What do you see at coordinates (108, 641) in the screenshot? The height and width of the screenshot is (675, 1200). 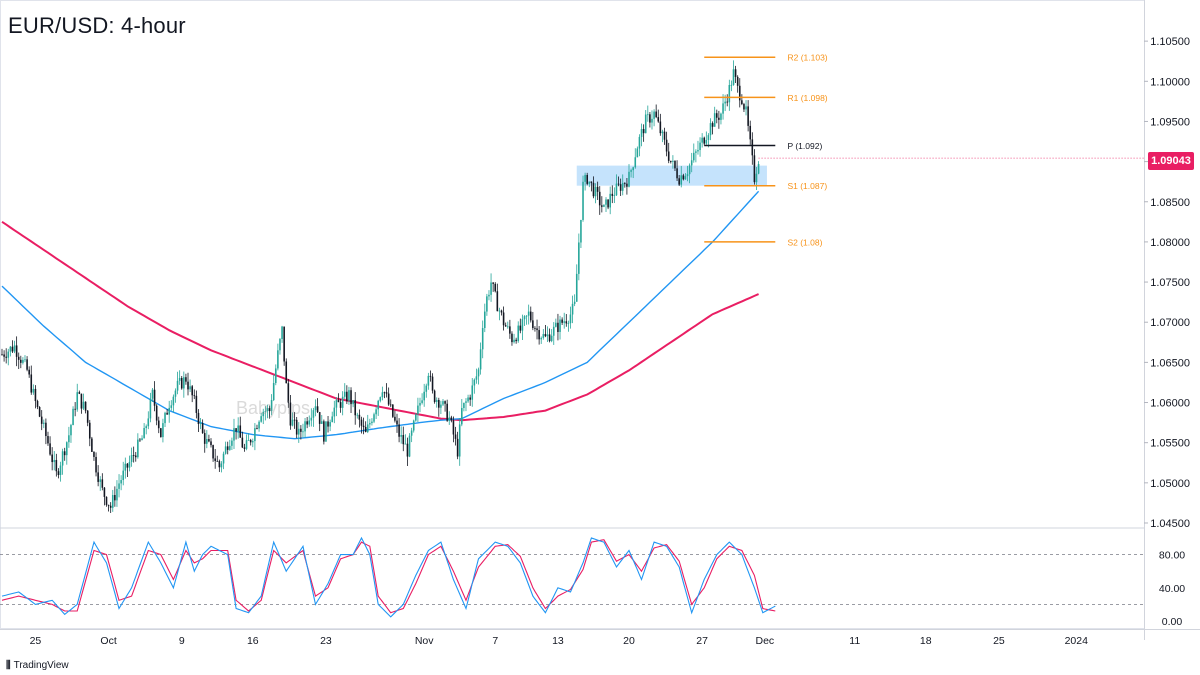 I see `x-tick-label: Oct` at bounding box center [108, 641].